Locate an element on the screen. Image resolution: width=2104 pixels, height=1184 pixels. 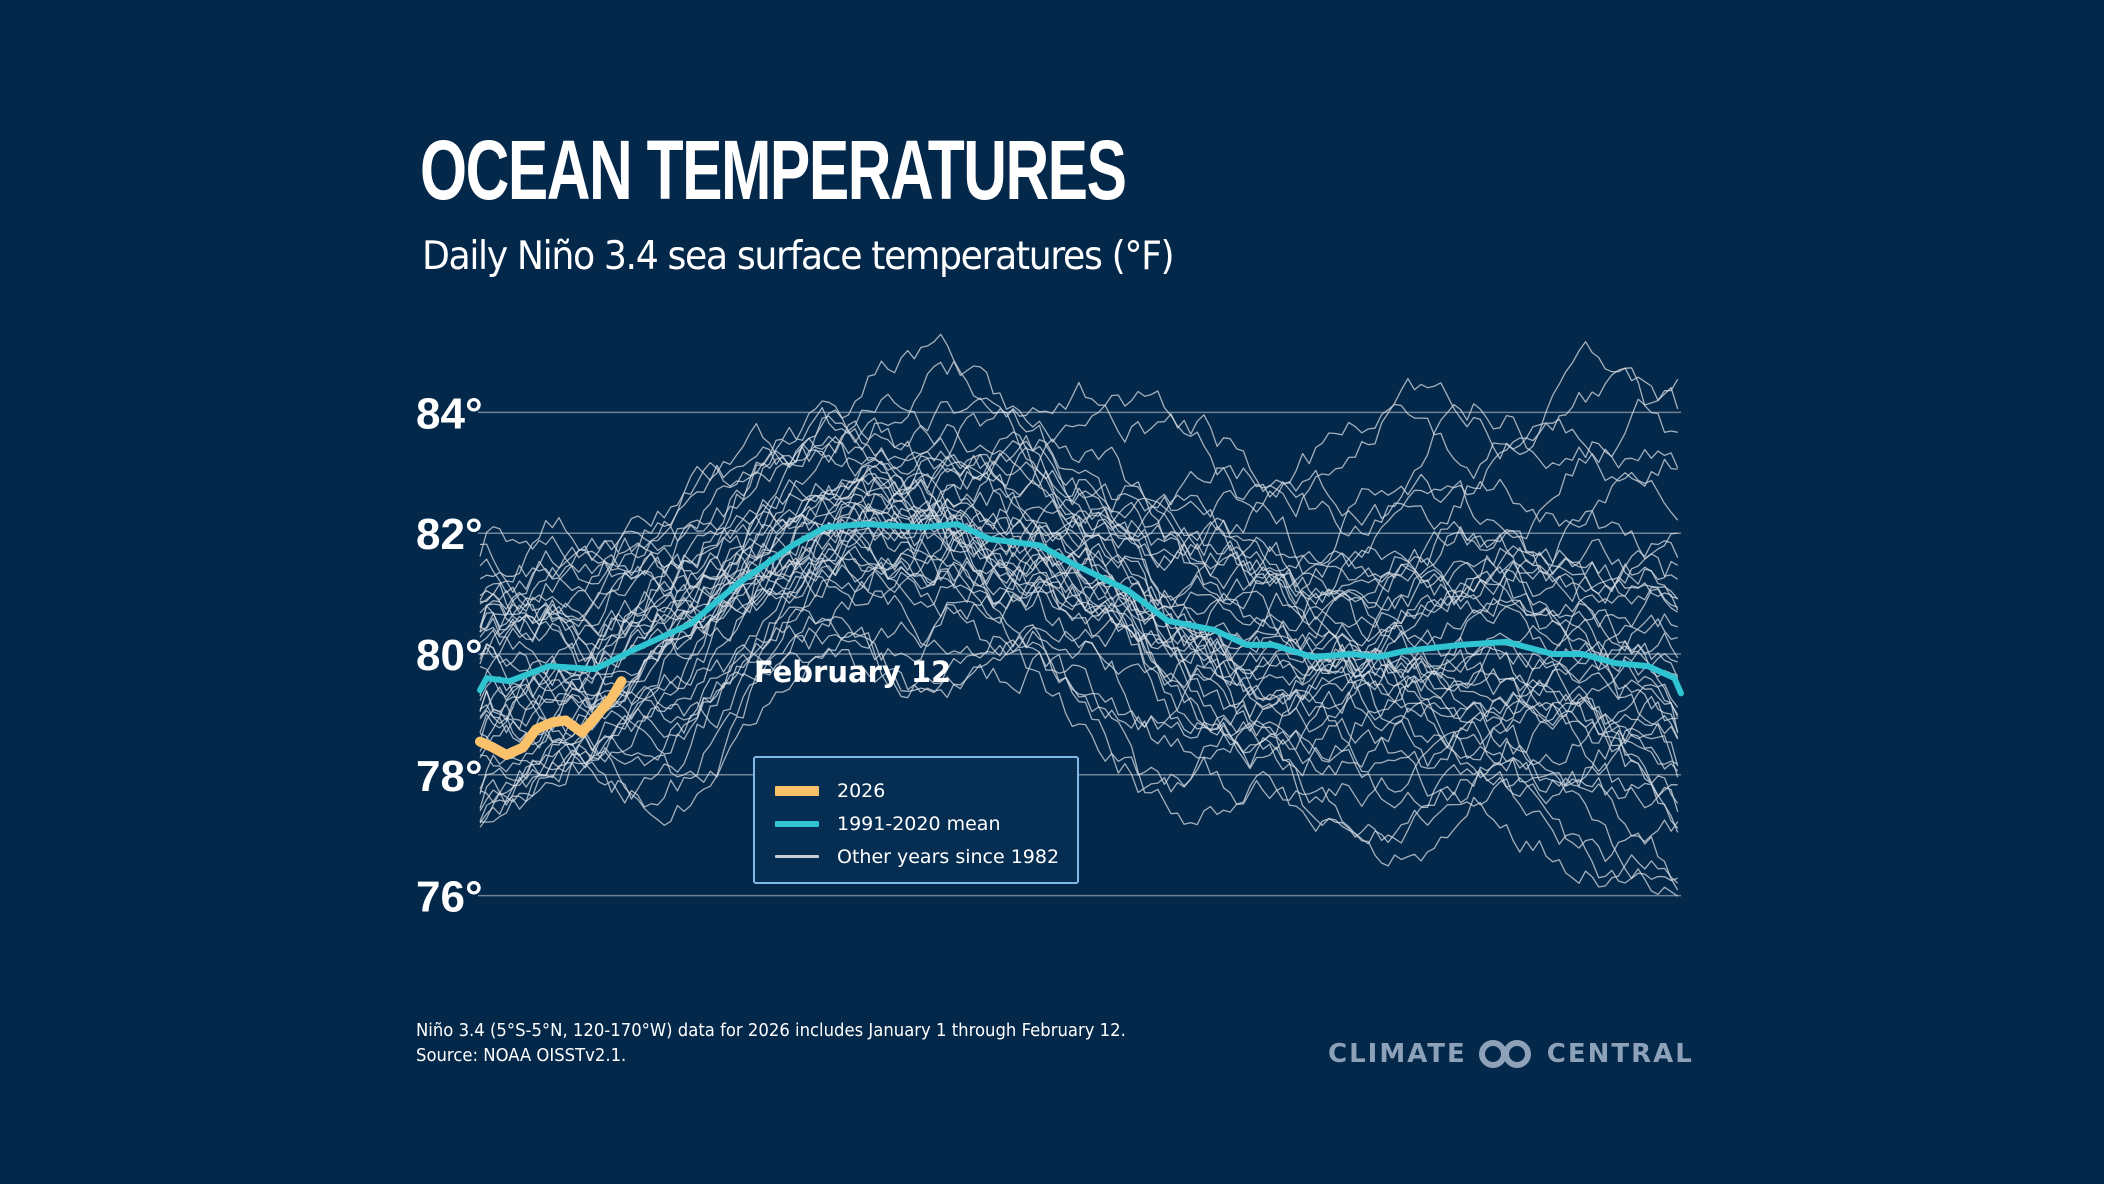
climate-central-logo: CLIMATE CENTRAL is located at coordinates (1511, 1054).